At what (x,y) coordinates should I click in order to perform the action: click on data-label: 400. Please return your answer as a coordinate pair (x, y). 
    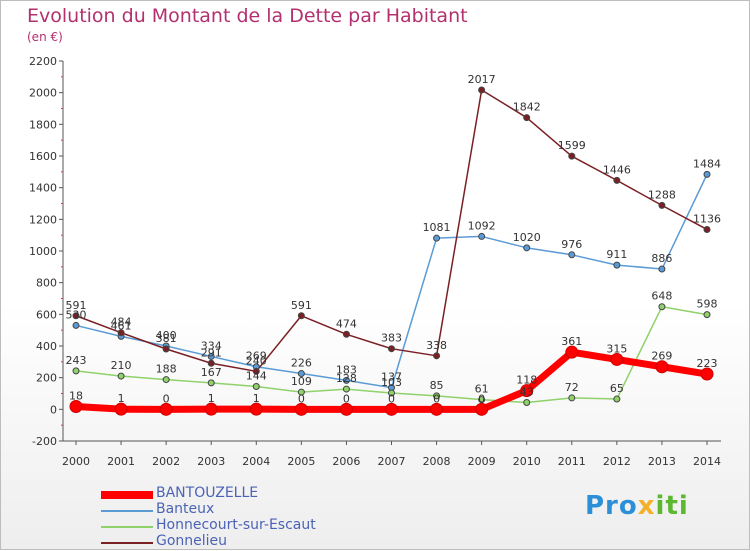
    Looking at the image, I should click on (166, 335).